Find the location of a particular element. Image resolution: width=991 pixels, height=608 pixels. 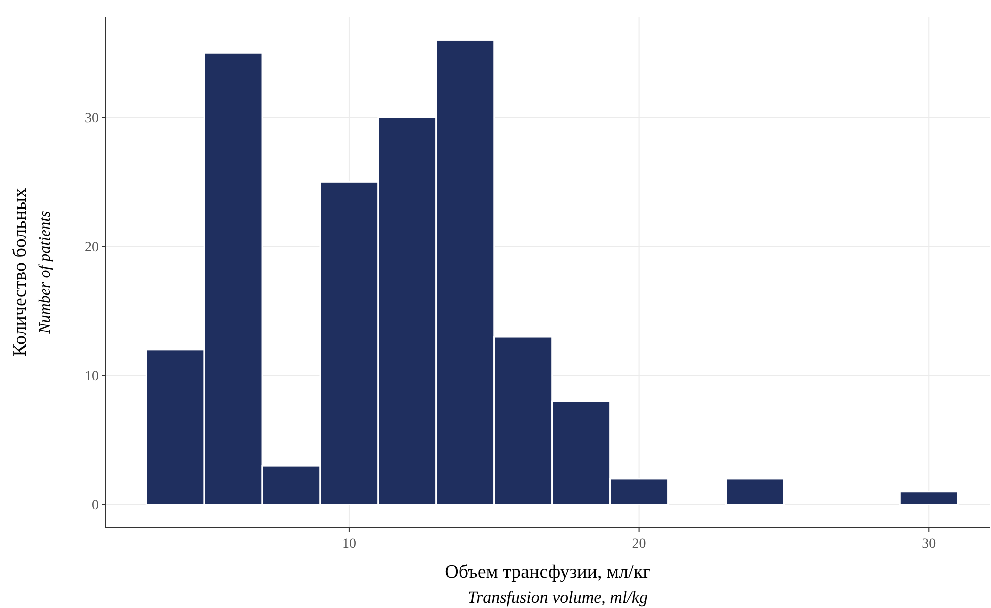

y-tick-label: 10 is located at coordinates (92, 377).